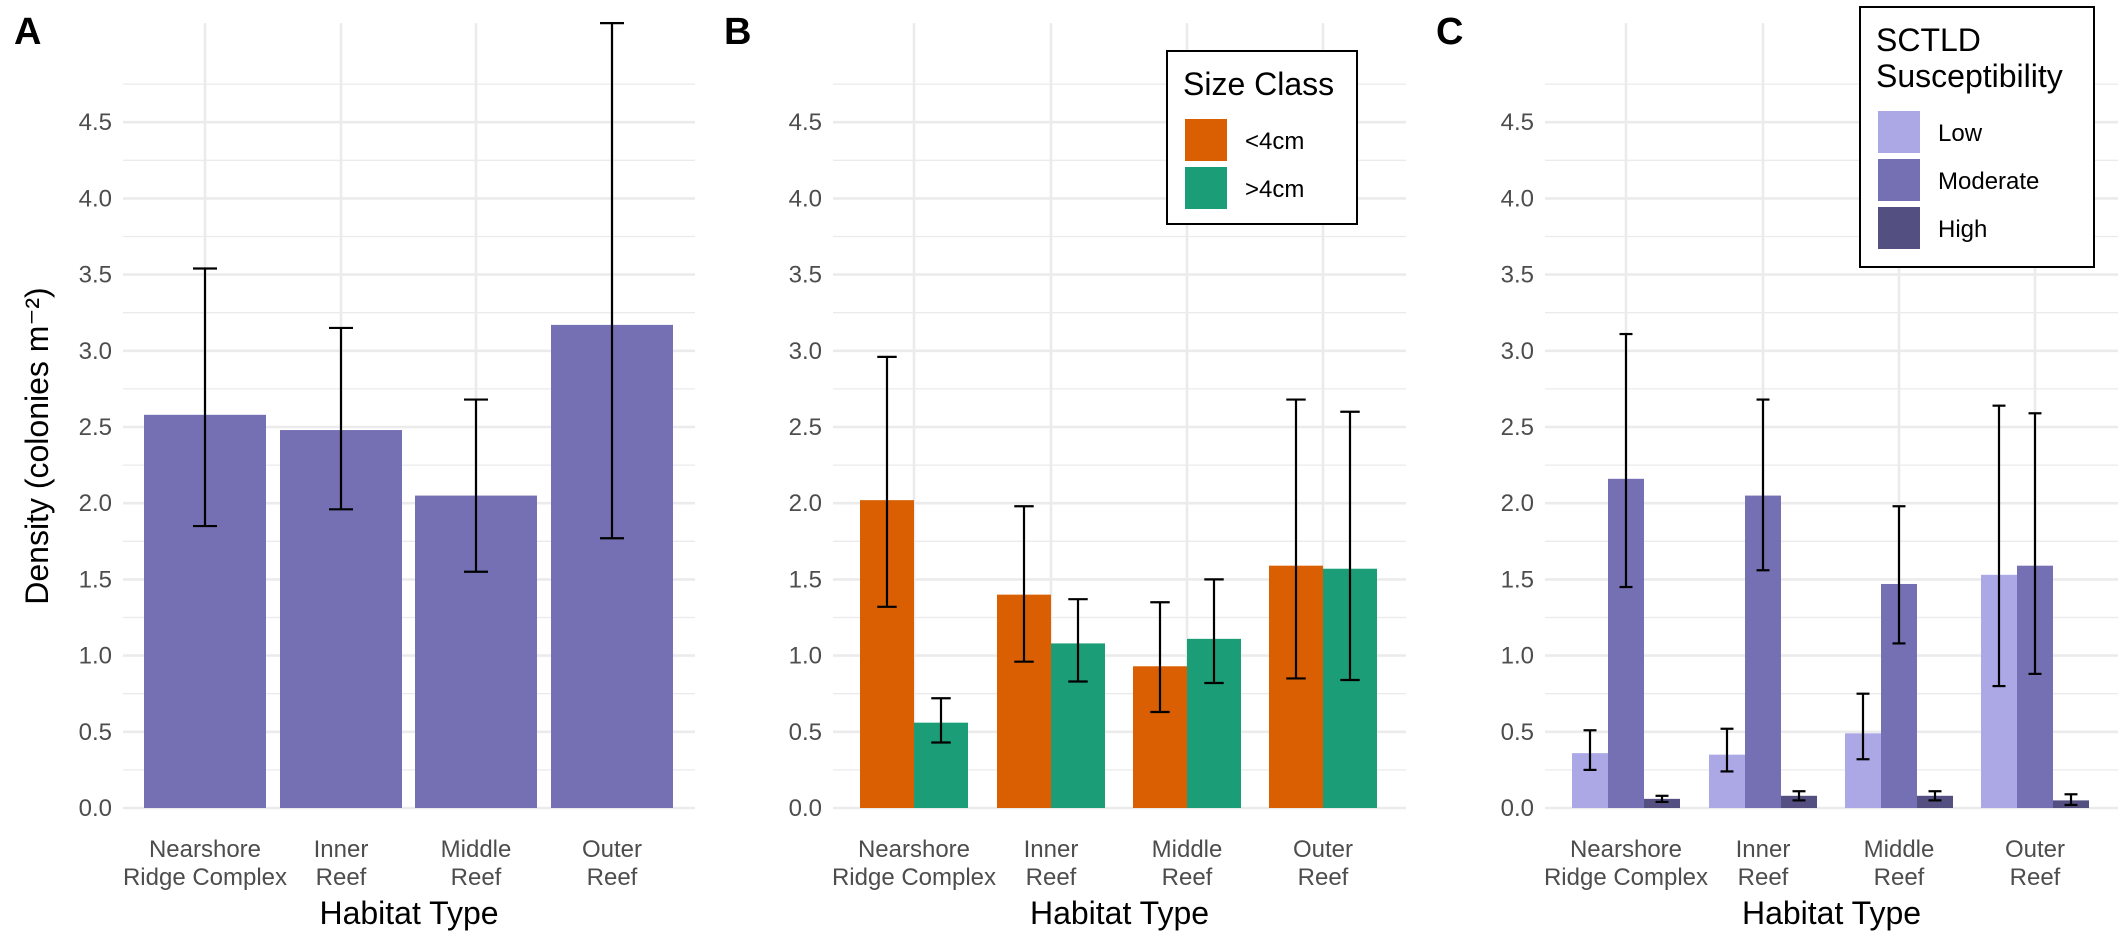 The height and width of the screenshot is (944, 2125). What do you see at coordinates (1274, 141) in the screenshot?
I see `legend-label: <4cm` at bounding box center [1274, 141].